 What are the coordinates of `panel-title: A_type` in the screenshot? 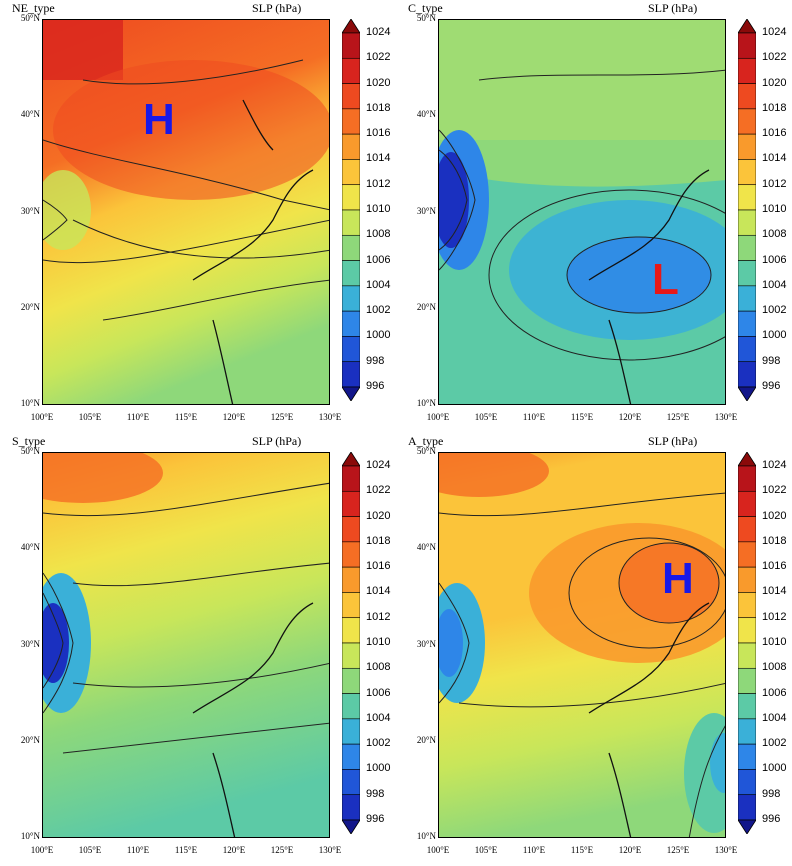 It's located at (426, 441).